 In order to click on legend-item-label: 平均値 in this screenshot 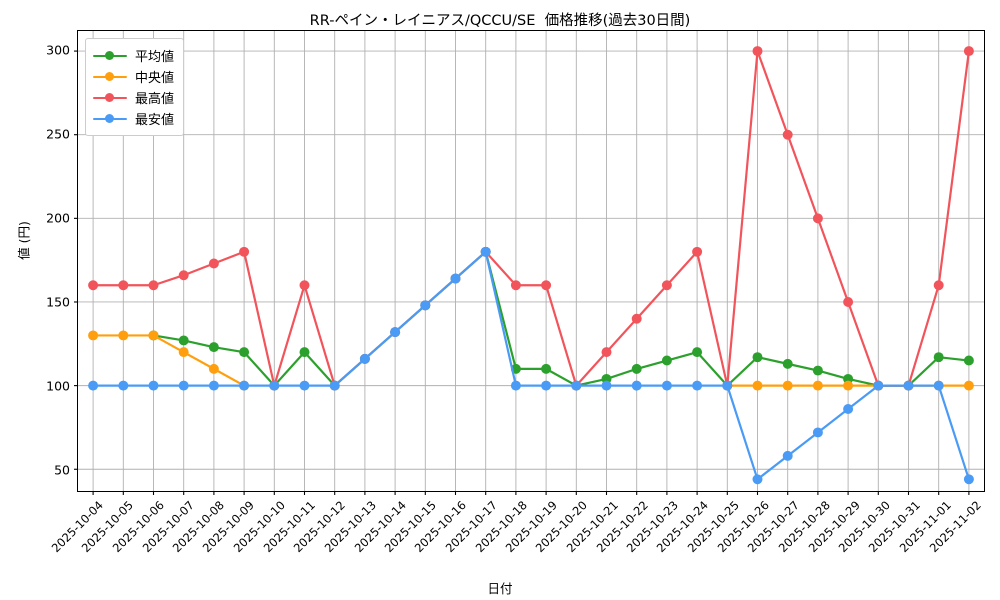, I will do `click(155, 57)`.